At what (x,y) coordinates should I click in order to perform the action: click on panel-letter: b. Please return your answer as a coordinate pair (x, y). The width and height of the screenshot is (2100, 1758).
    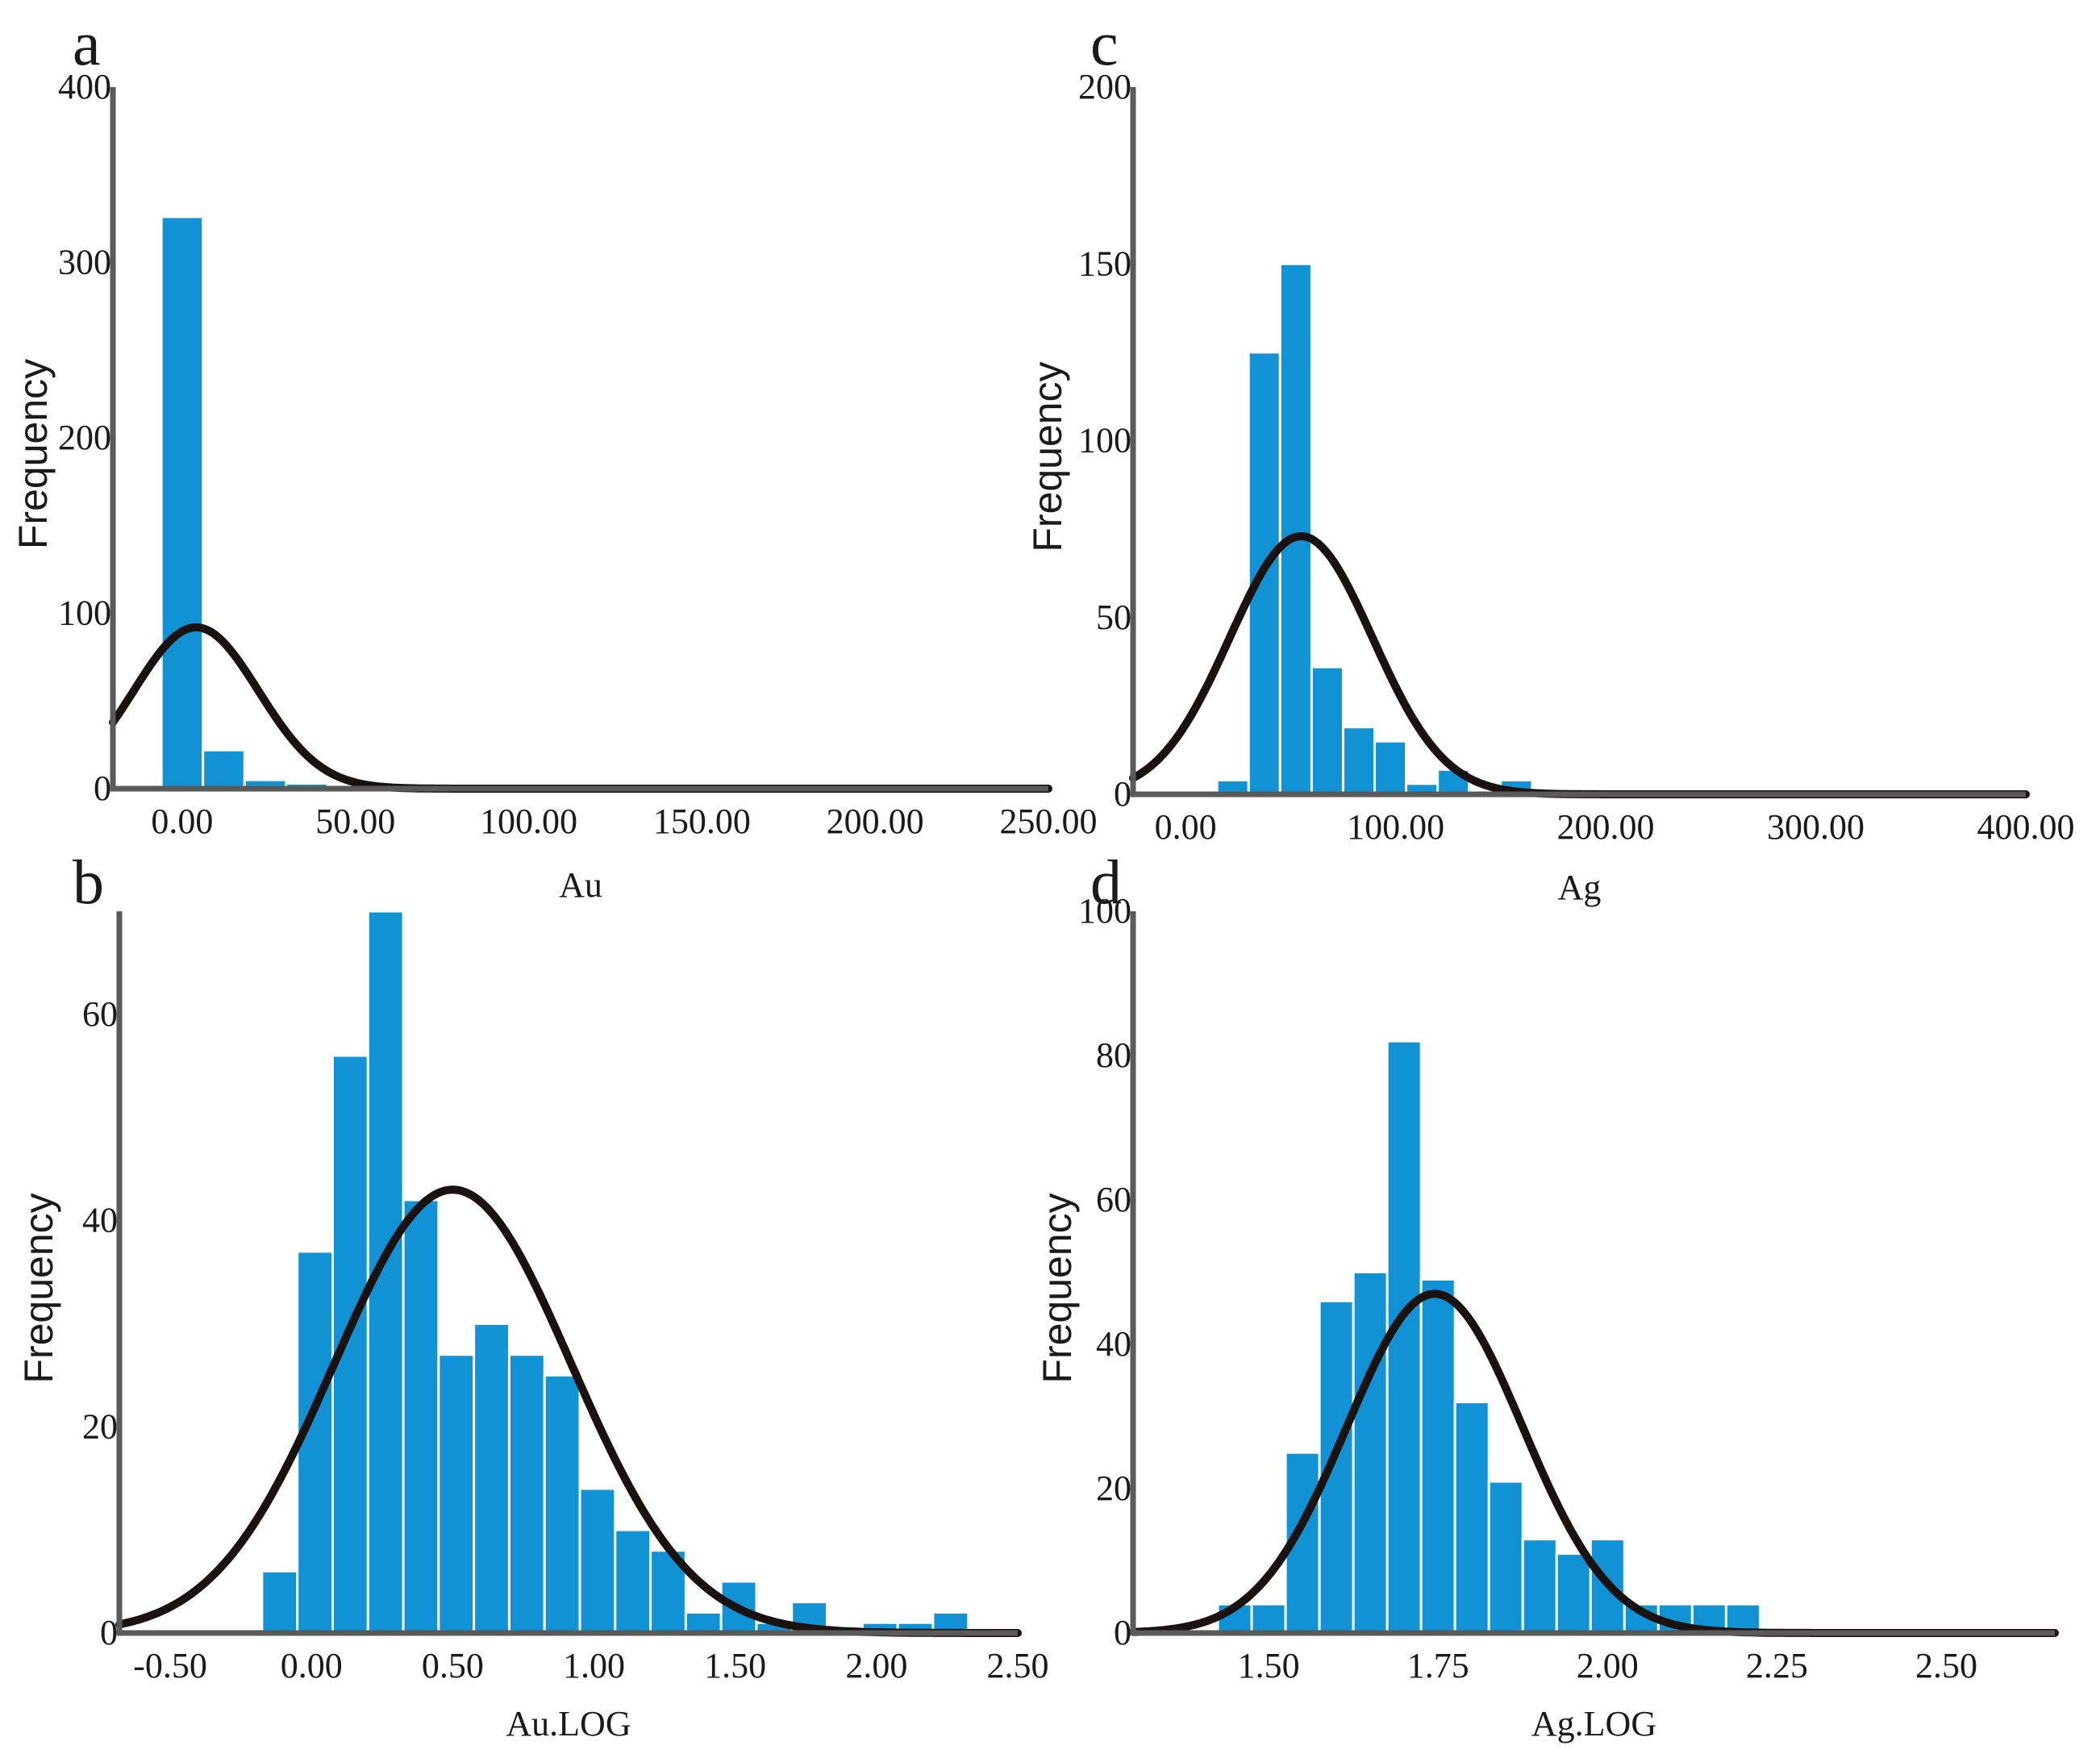
    Looking at the image, I should click on (88, 882).